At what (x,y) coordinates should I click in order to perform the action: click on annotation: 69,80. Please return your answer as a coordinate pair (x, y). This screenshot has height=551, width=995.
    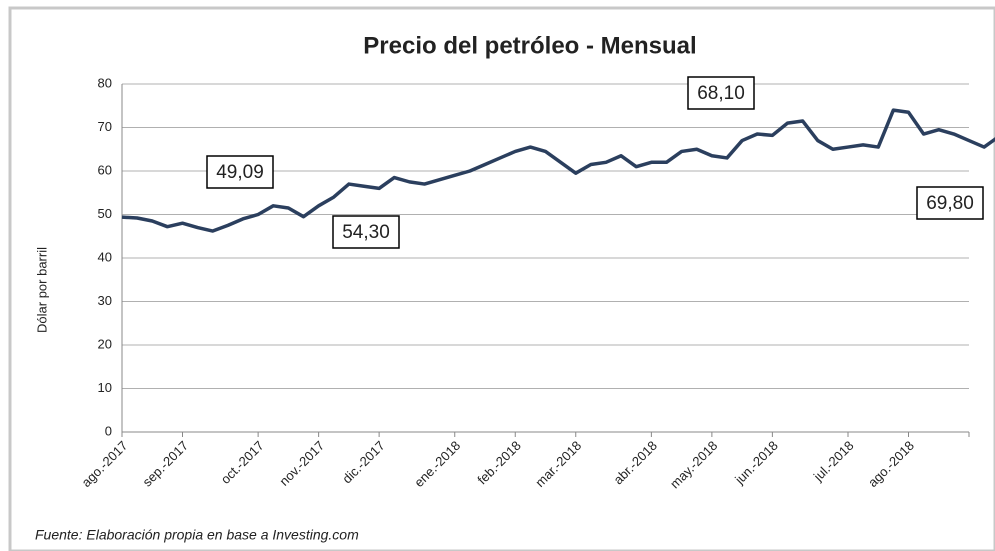
    Looking at the image, I should click on (950, 203).